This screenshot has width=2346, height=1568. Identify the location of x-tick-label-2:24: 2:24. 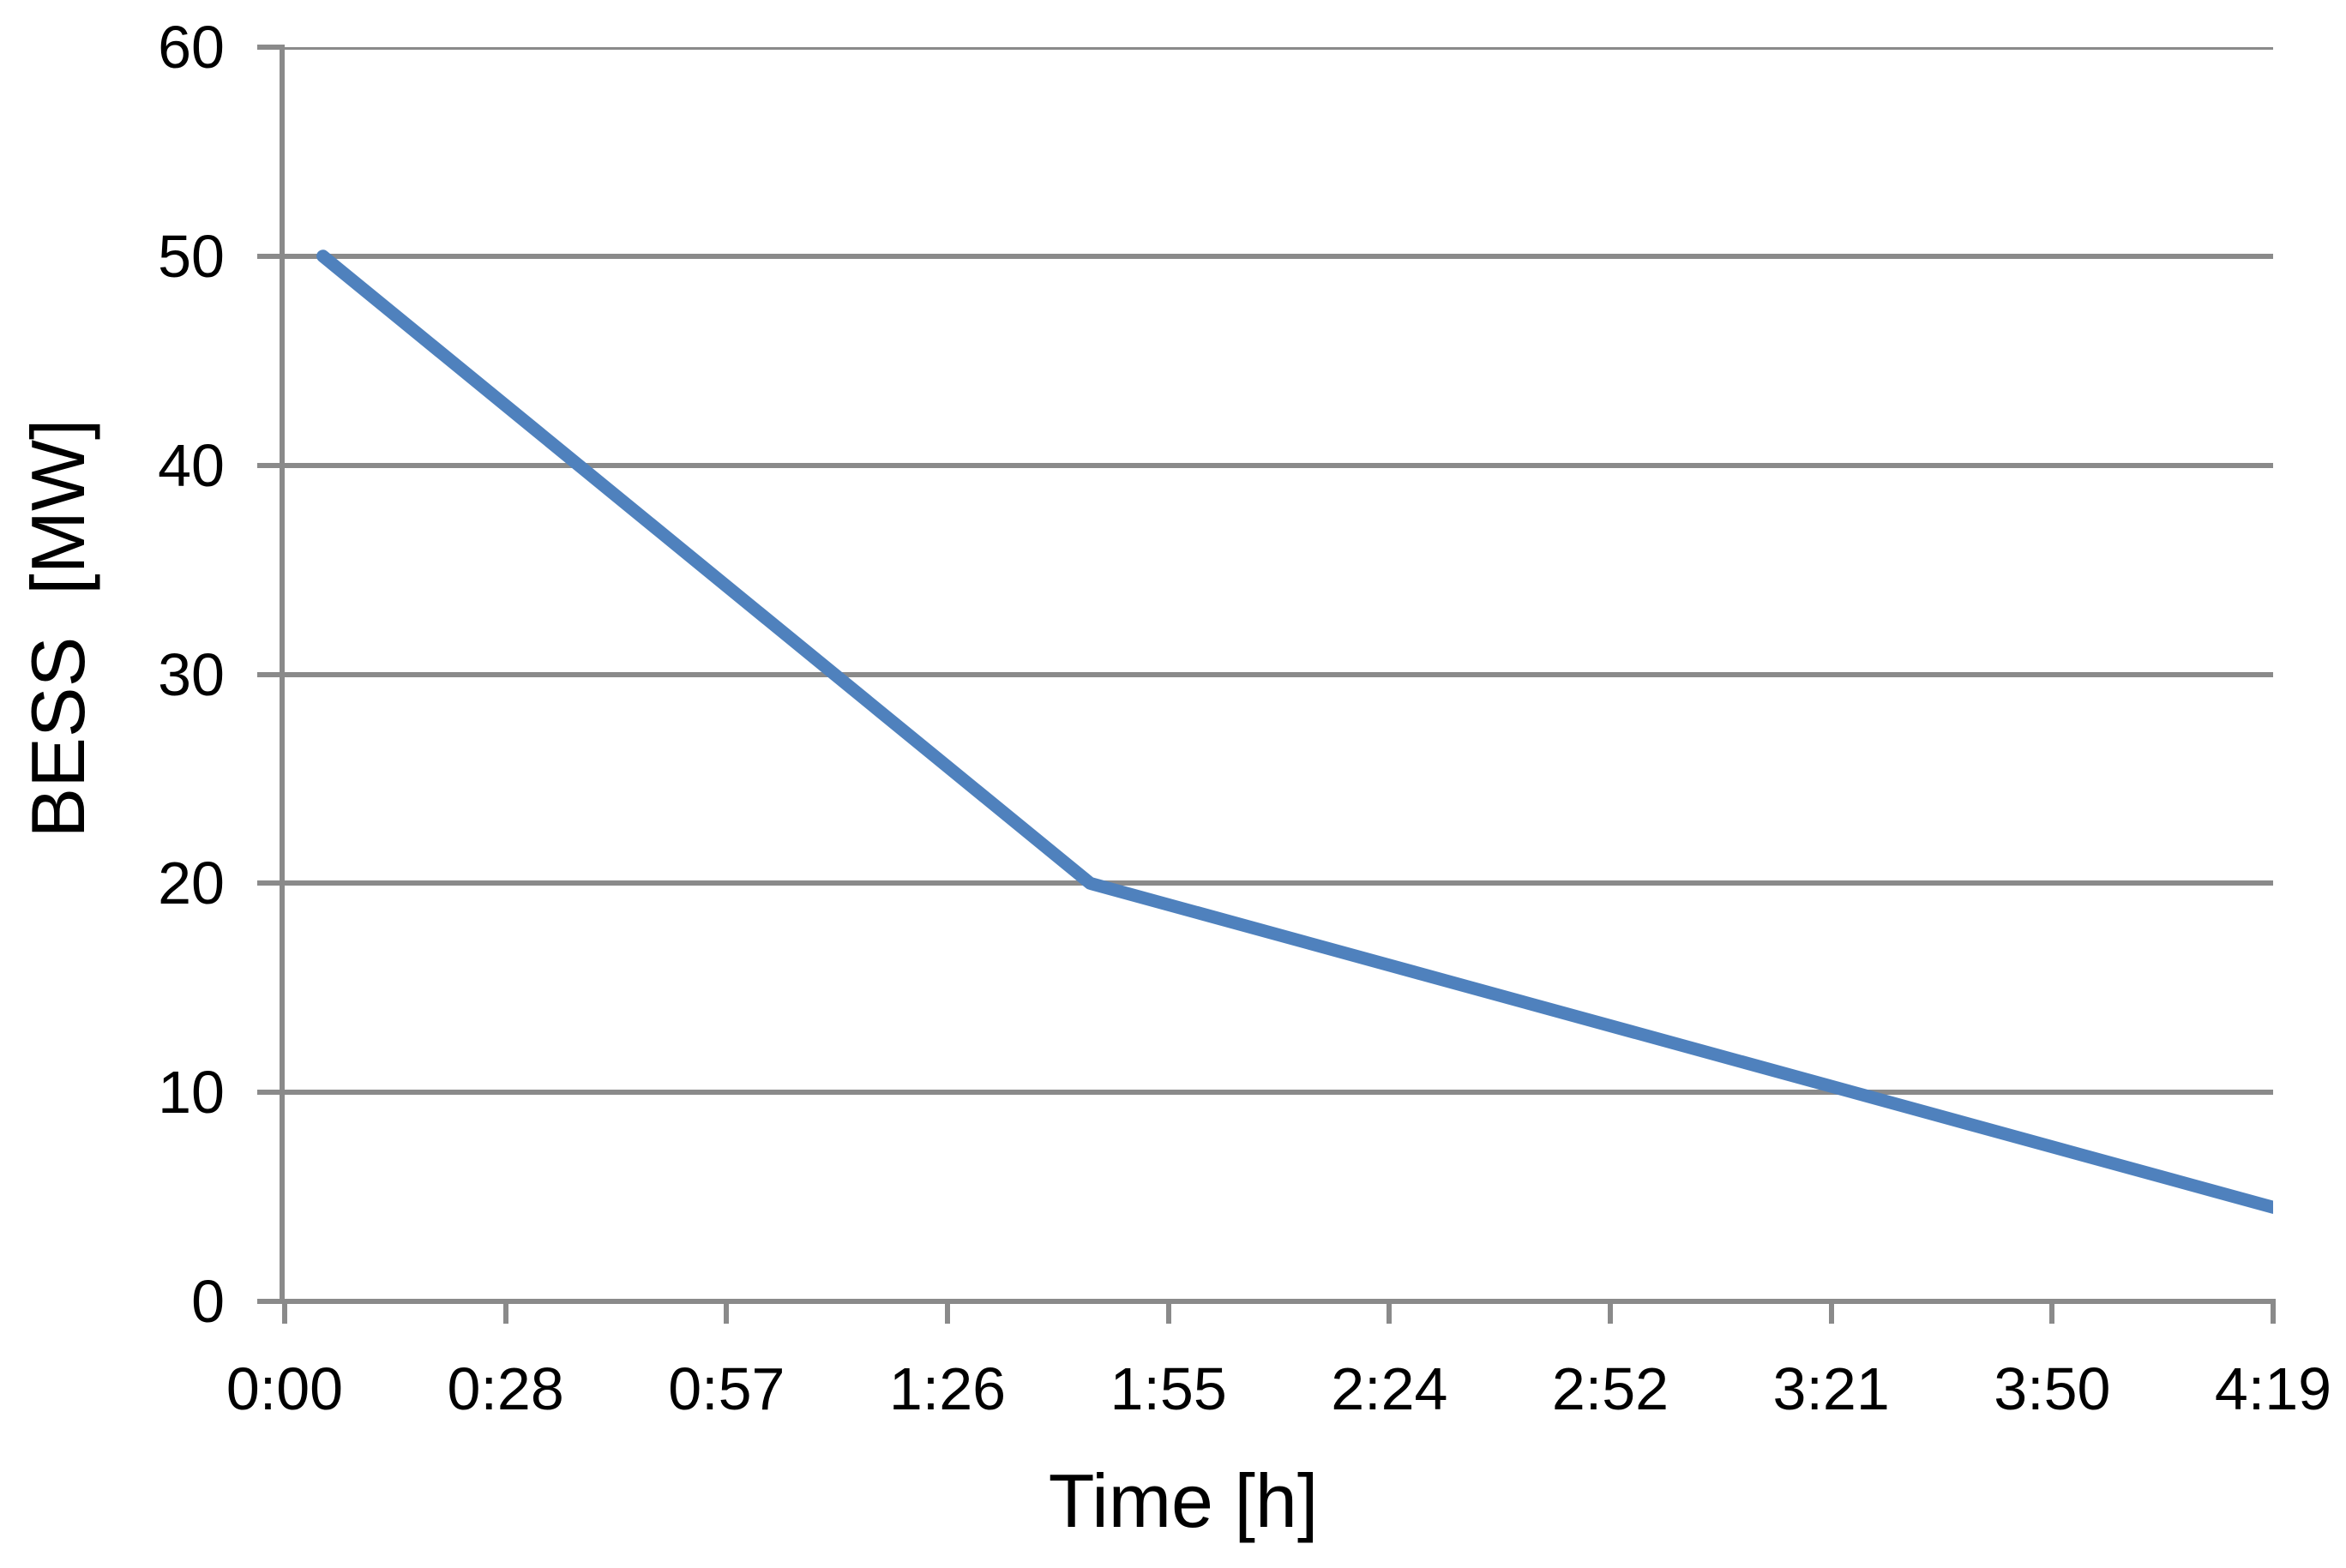
(1389, 1388).